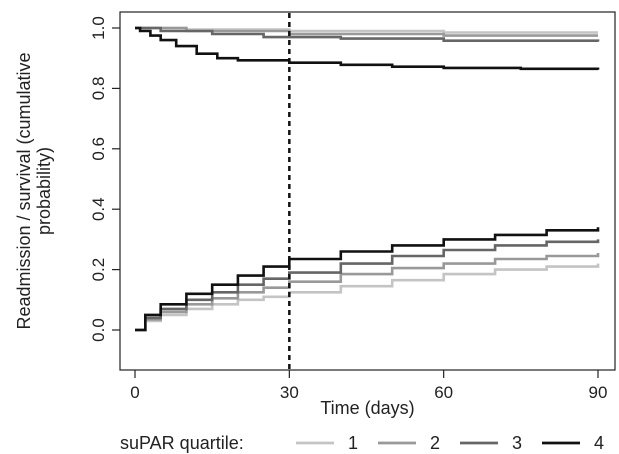  What do you see at coordinates (134, 392) in the screenshot?
I see `x-tick-label-0: 0` at bounding box center [134, 392].